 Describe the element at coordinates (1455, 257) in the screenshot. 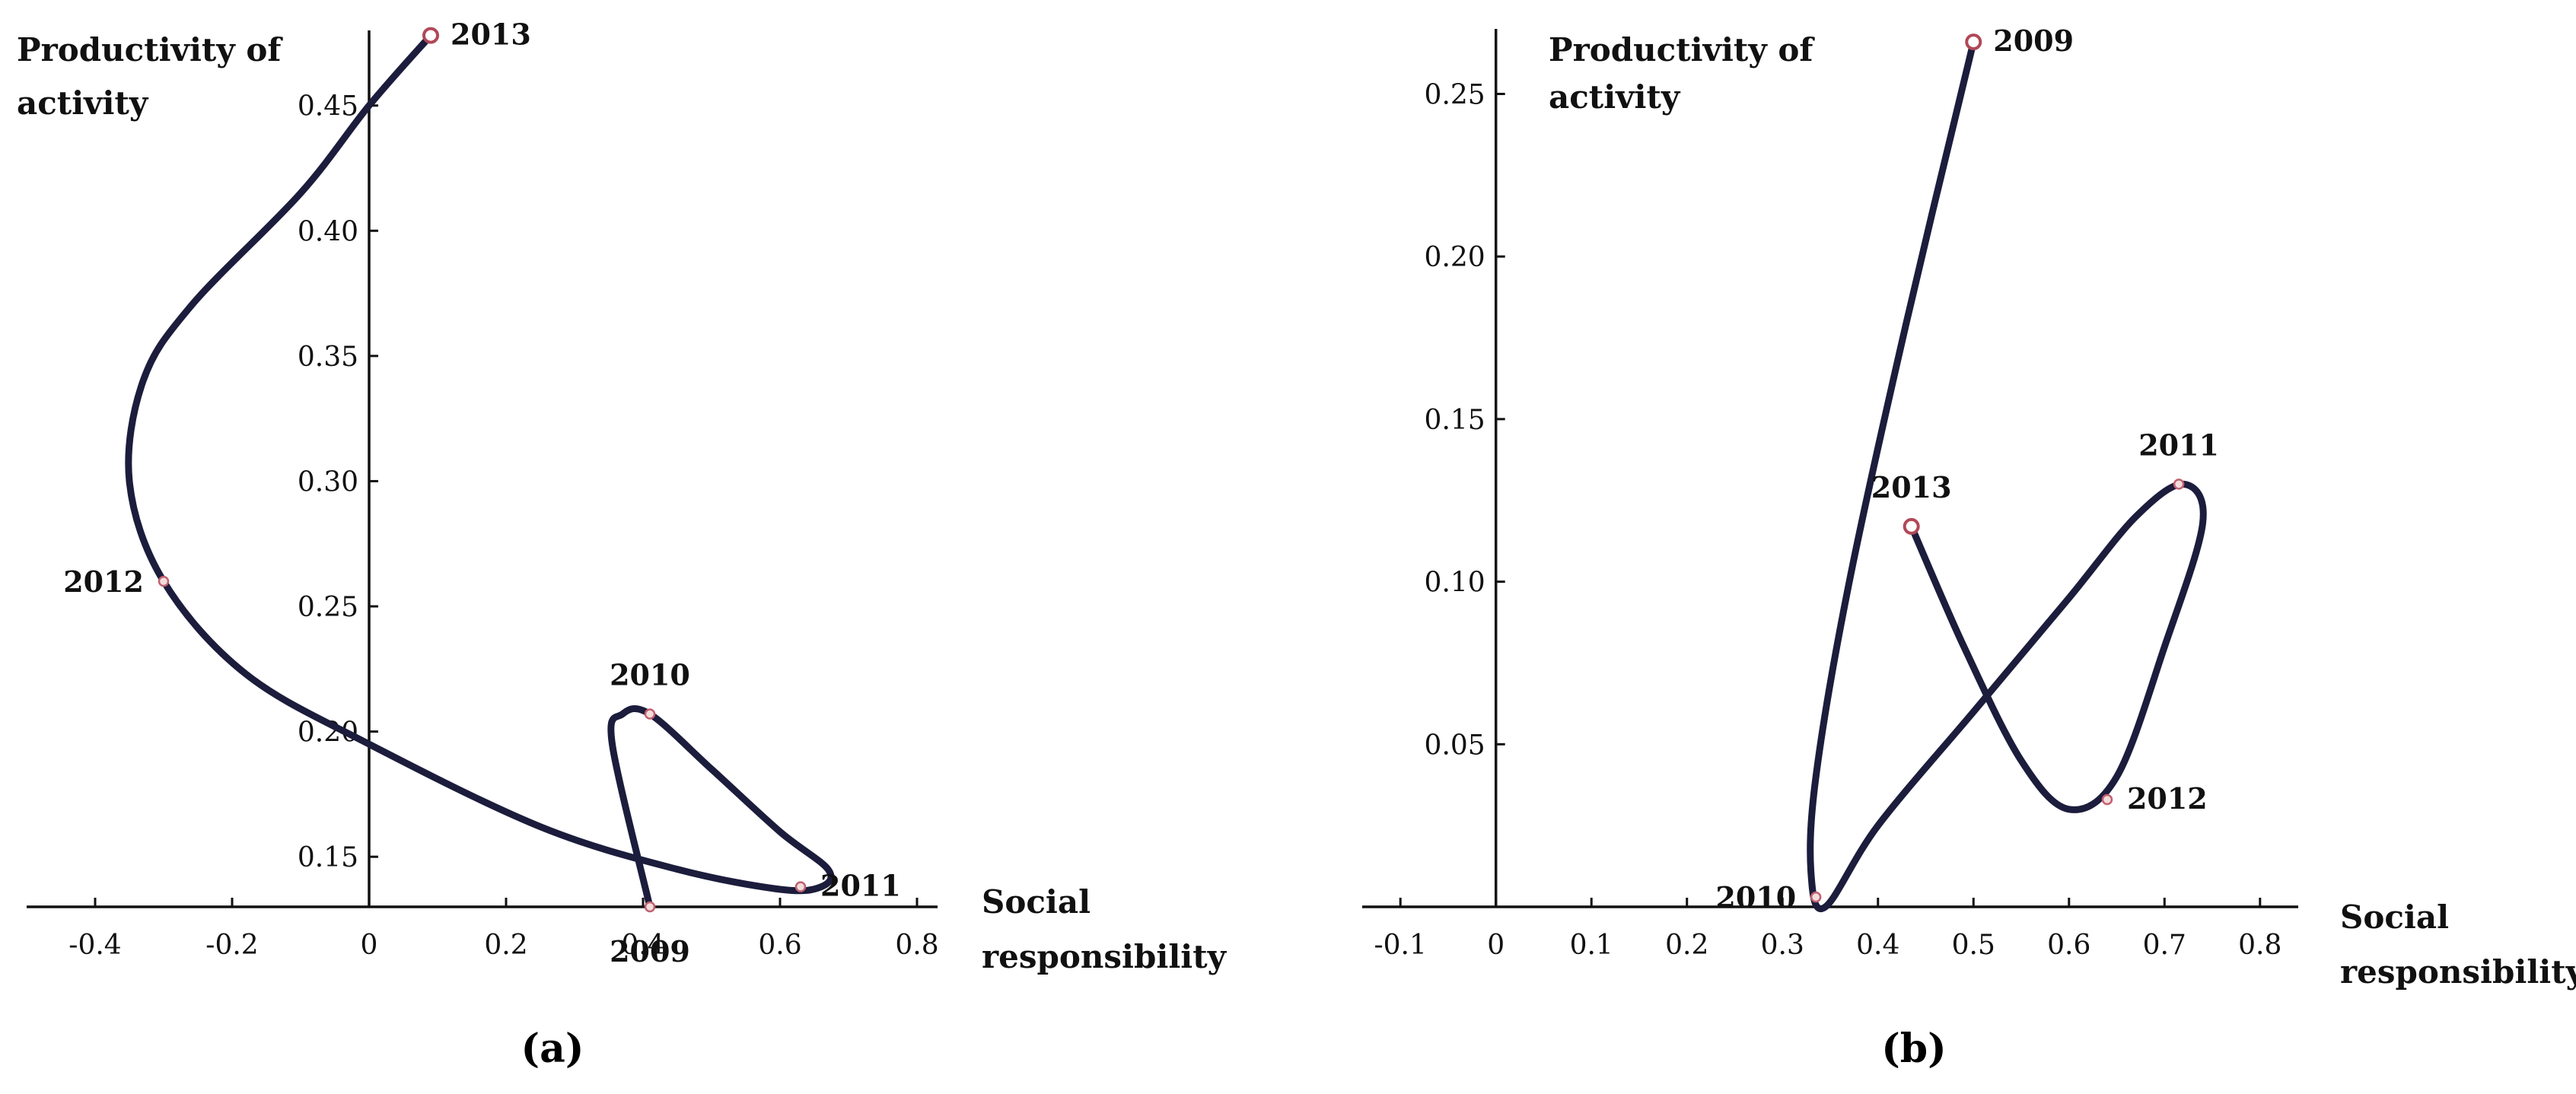

I see `y-tick-label: 0.20` at that location.